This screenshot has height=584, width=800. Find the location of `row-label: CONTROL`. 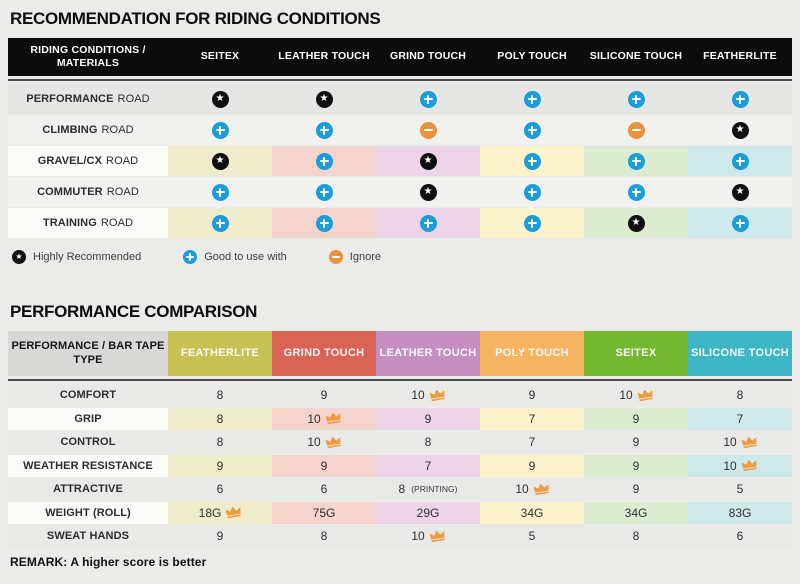

row-label: CONTROL is located at coordinates (88, 442).